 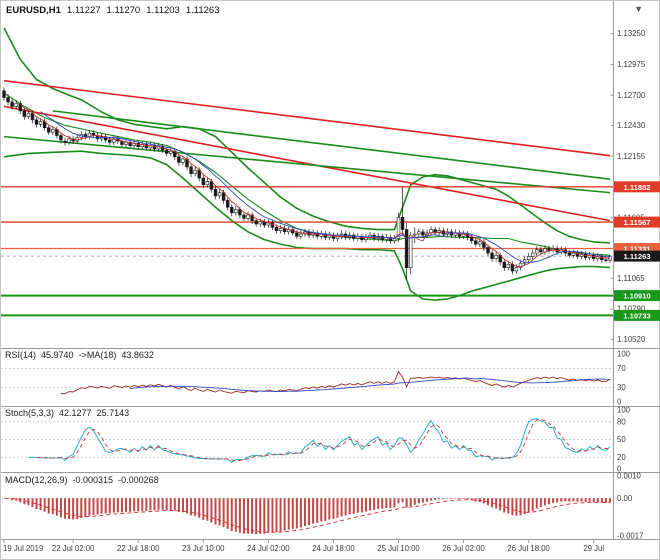 I want to click on price-tag: 1.10910, so click(x=637, y=296).